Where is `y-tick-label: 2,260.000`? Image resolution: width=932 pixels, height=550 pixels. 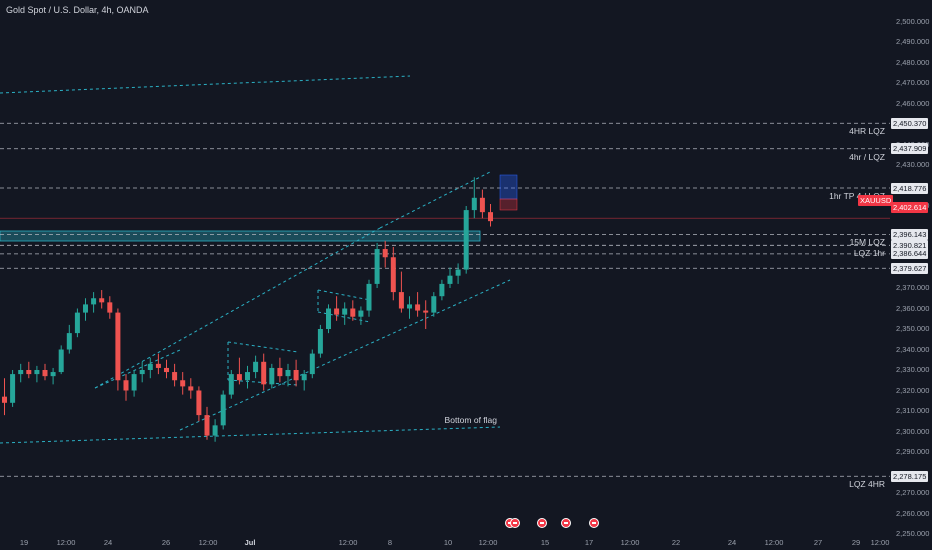 y-tick-label: 2,260.000 is located at coordinates (913, 513).